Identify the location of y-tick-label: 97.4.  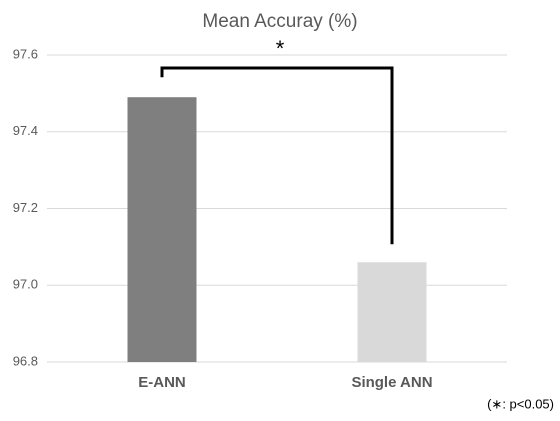
(25, 130).